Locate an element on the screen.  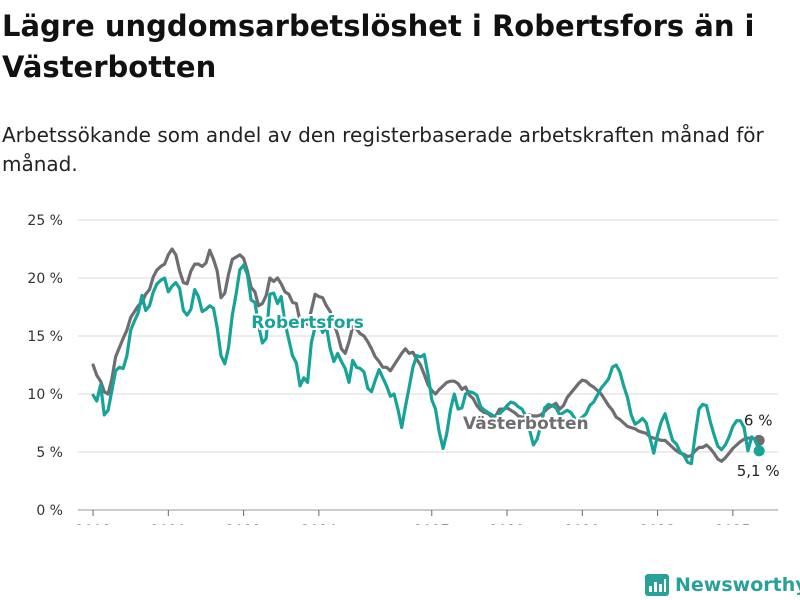
series-endpoint-robertsfors is located at coordinates (759, 451).